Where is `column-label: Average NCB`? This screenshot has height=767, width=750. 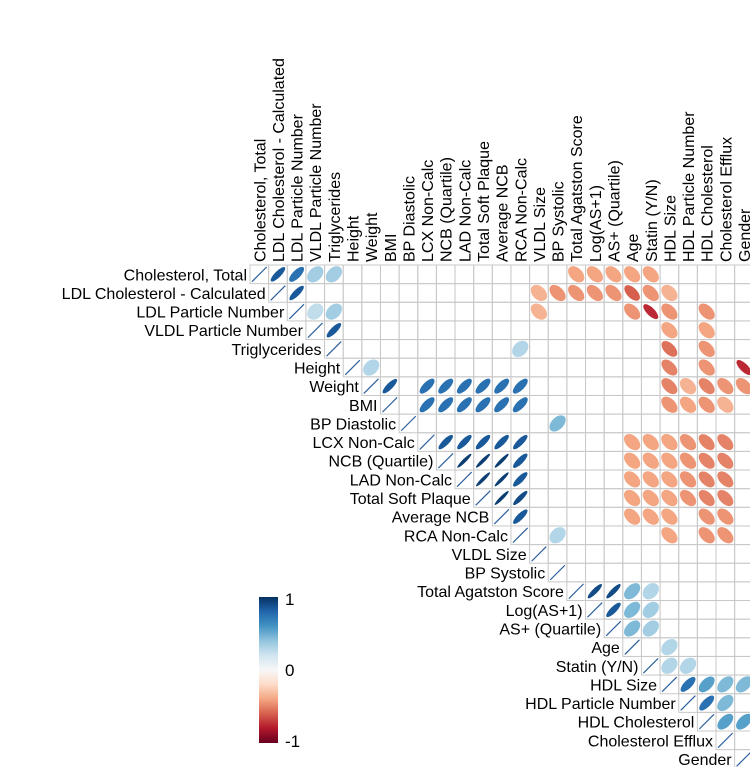 column-label: Average NCB is located at coordinates (503, 213).